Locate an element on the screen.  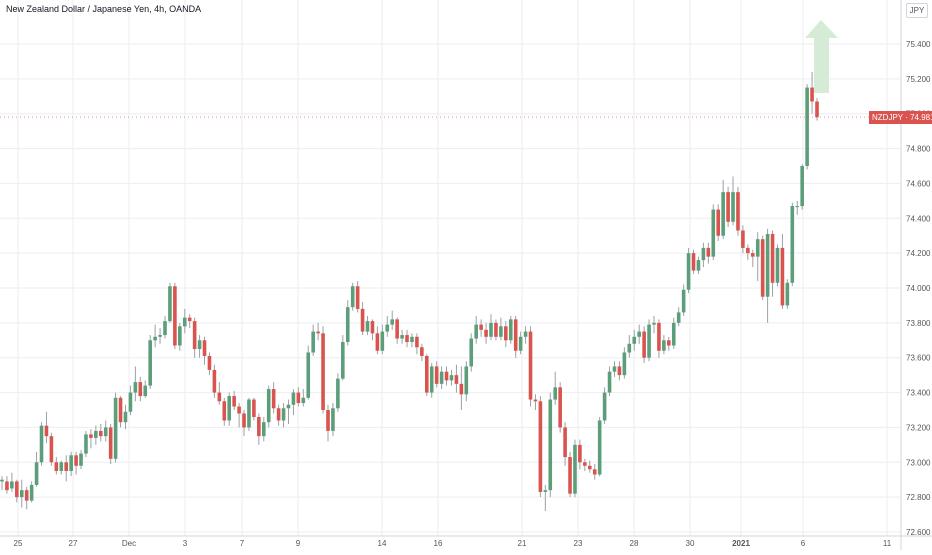
x-tick-label: 23 is located at coordinates (578, 543).